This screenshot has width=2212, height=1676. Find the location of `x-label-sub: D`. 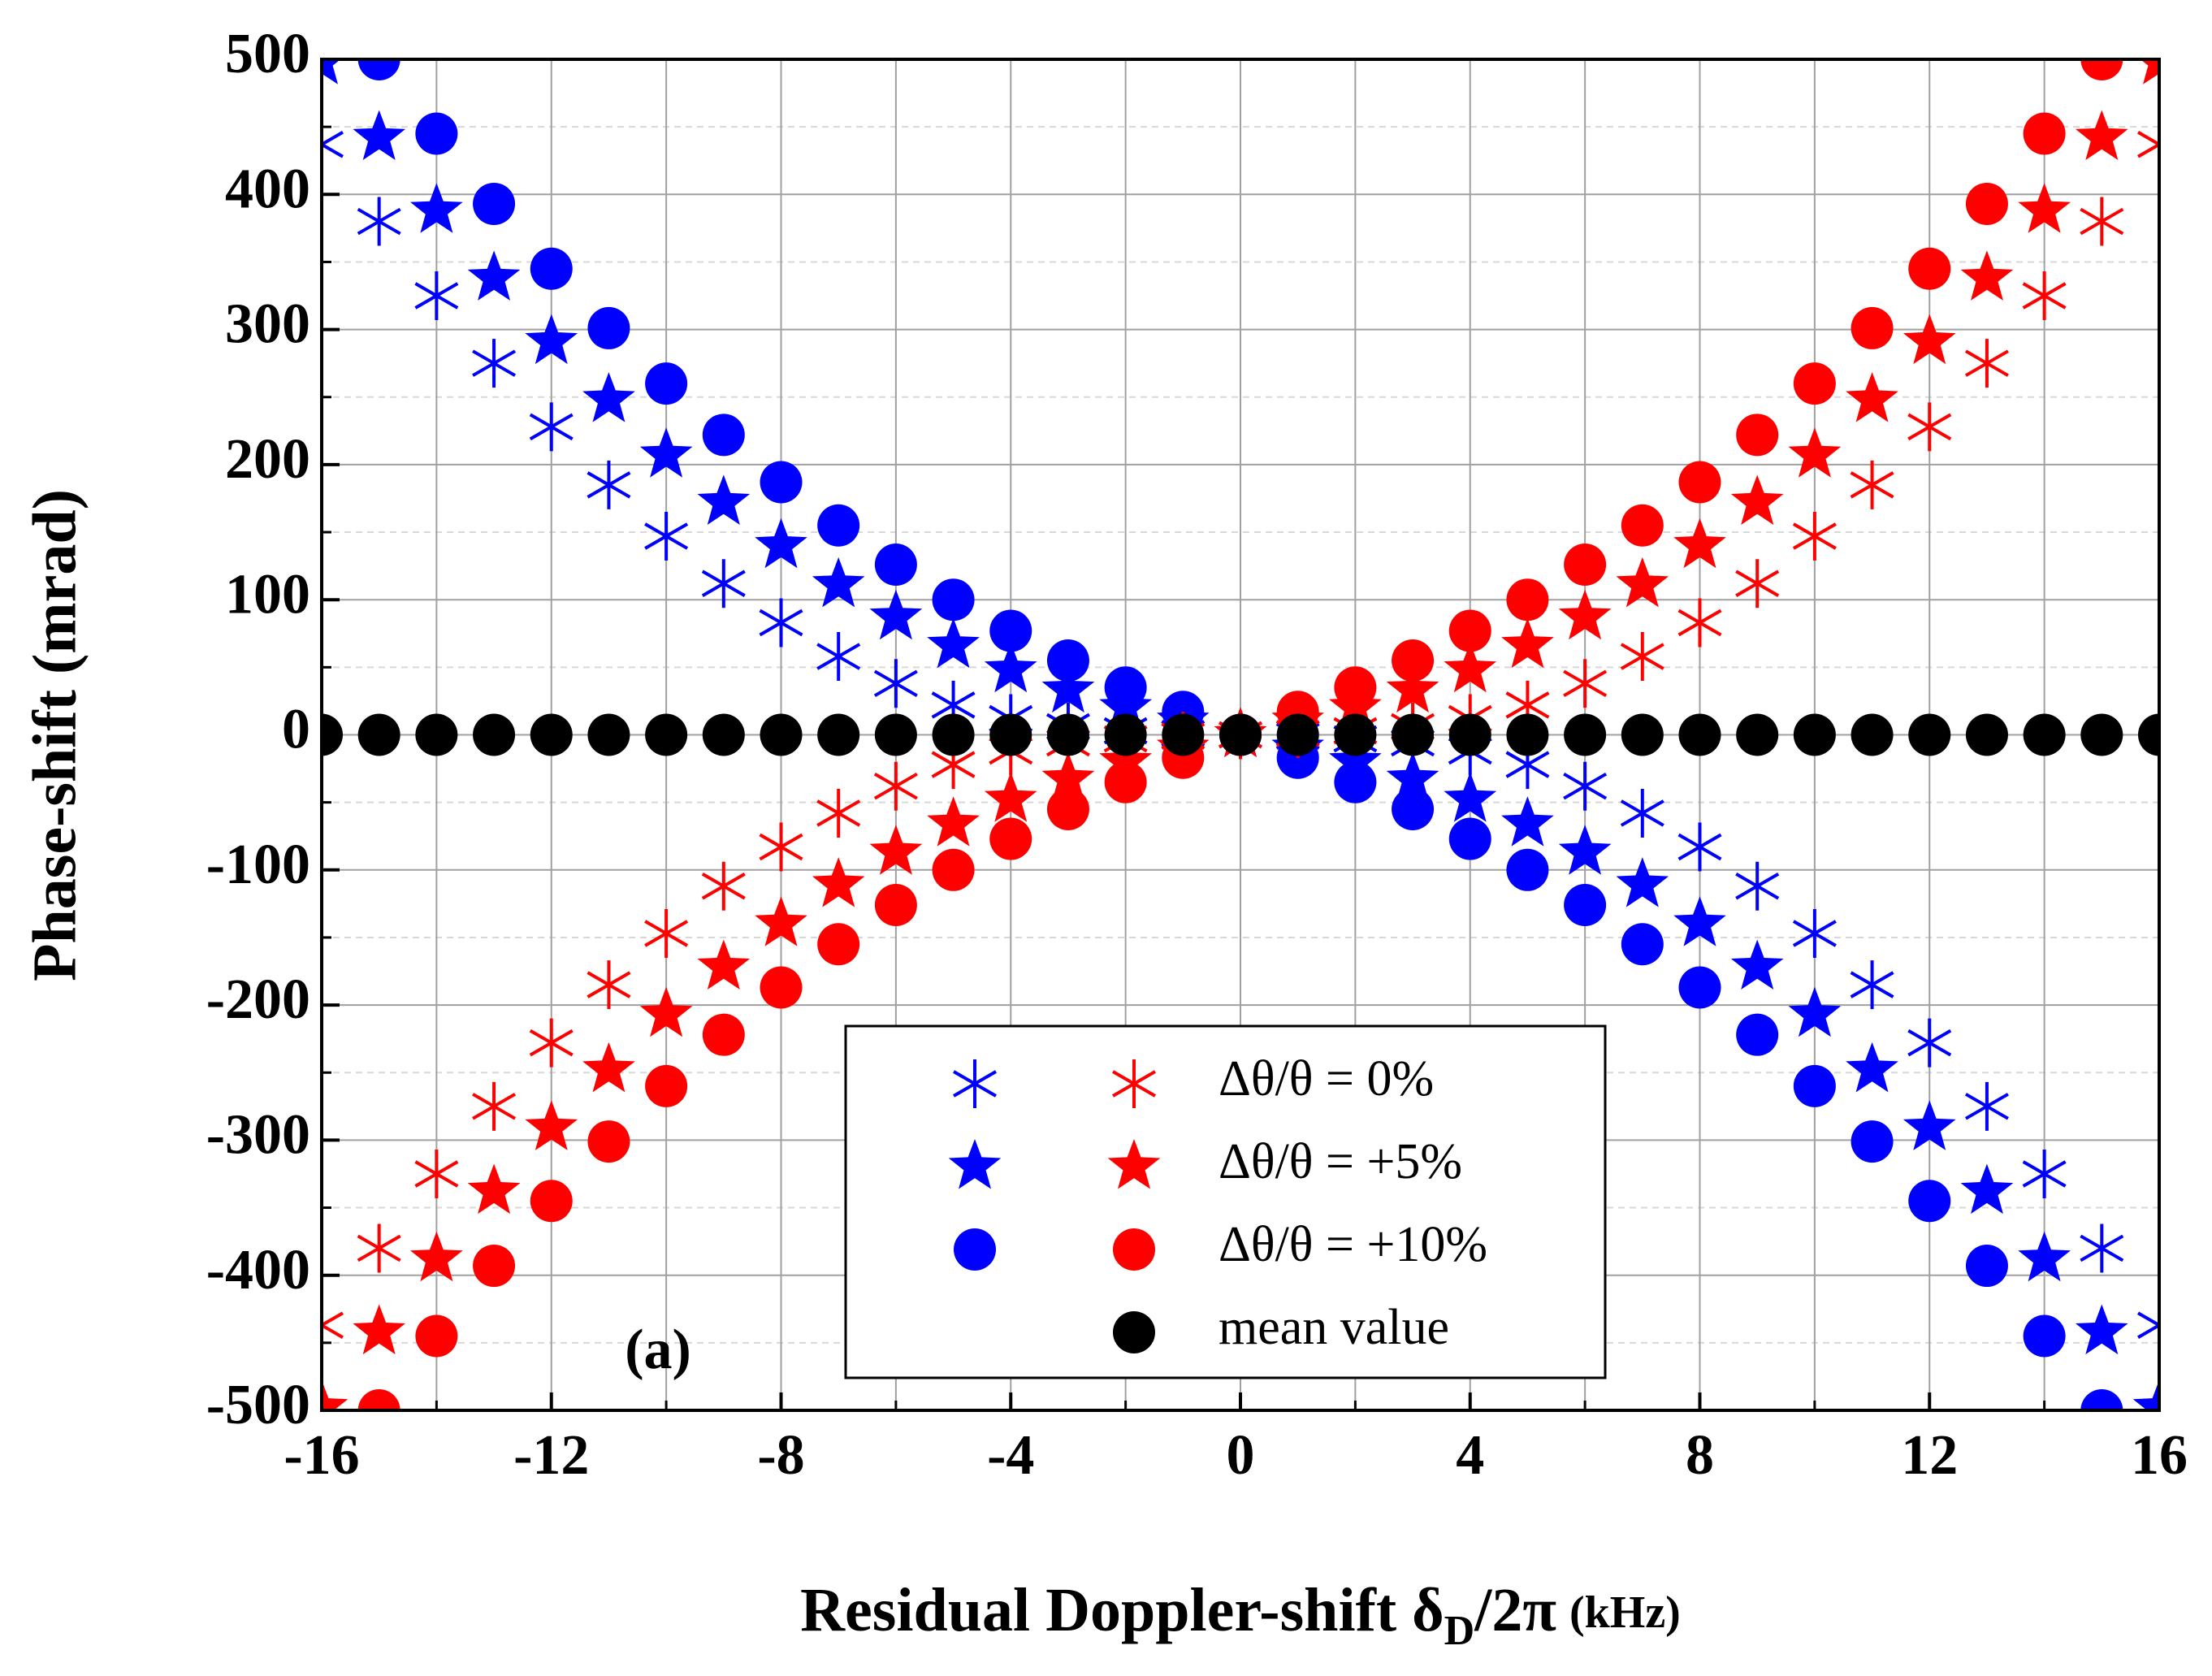

x-label-sub: D is located at coordinates (1459, 1631).